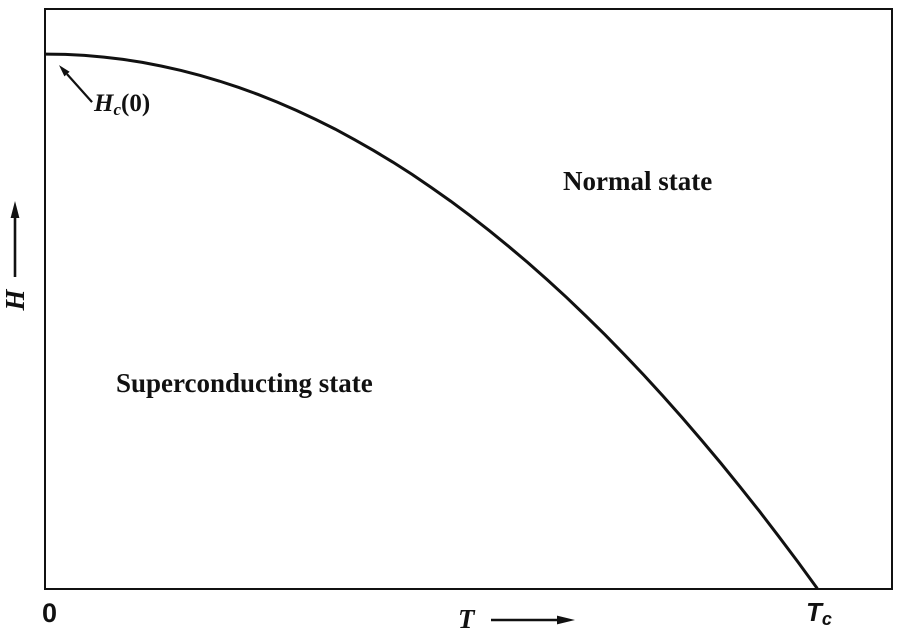  I want to click on hc0-arrowhead-icon, so click(64, 71).